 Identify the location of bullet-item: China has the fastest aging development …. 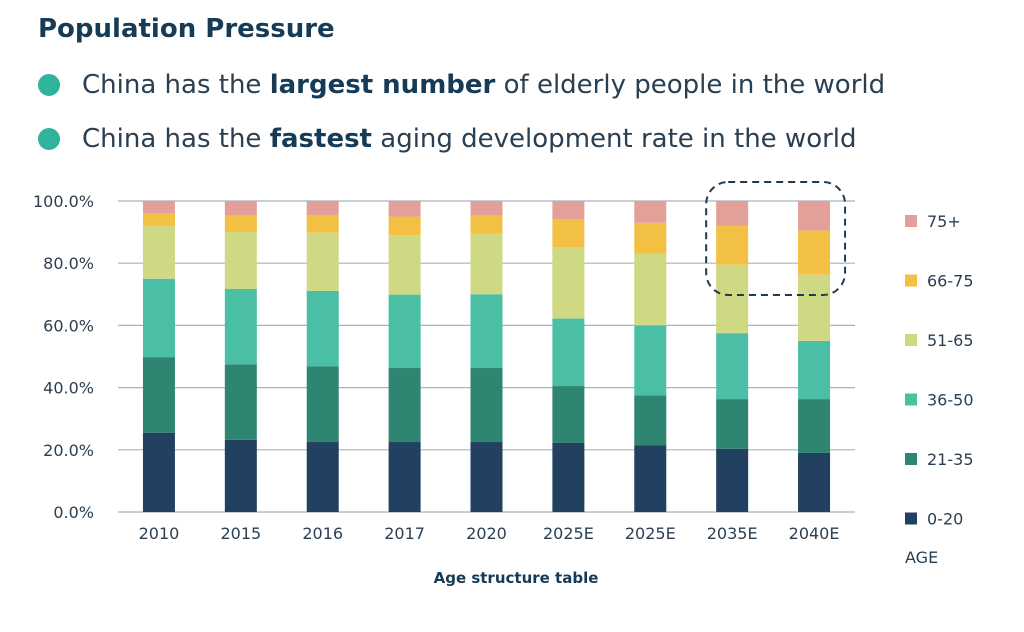
(447, 139).